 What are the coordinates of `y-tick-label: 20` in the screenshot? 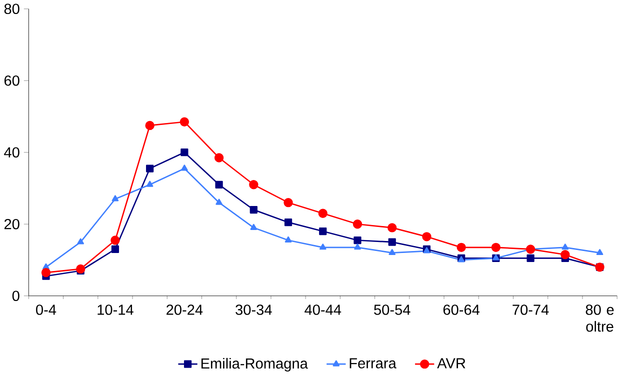 It's located at (12, 224).